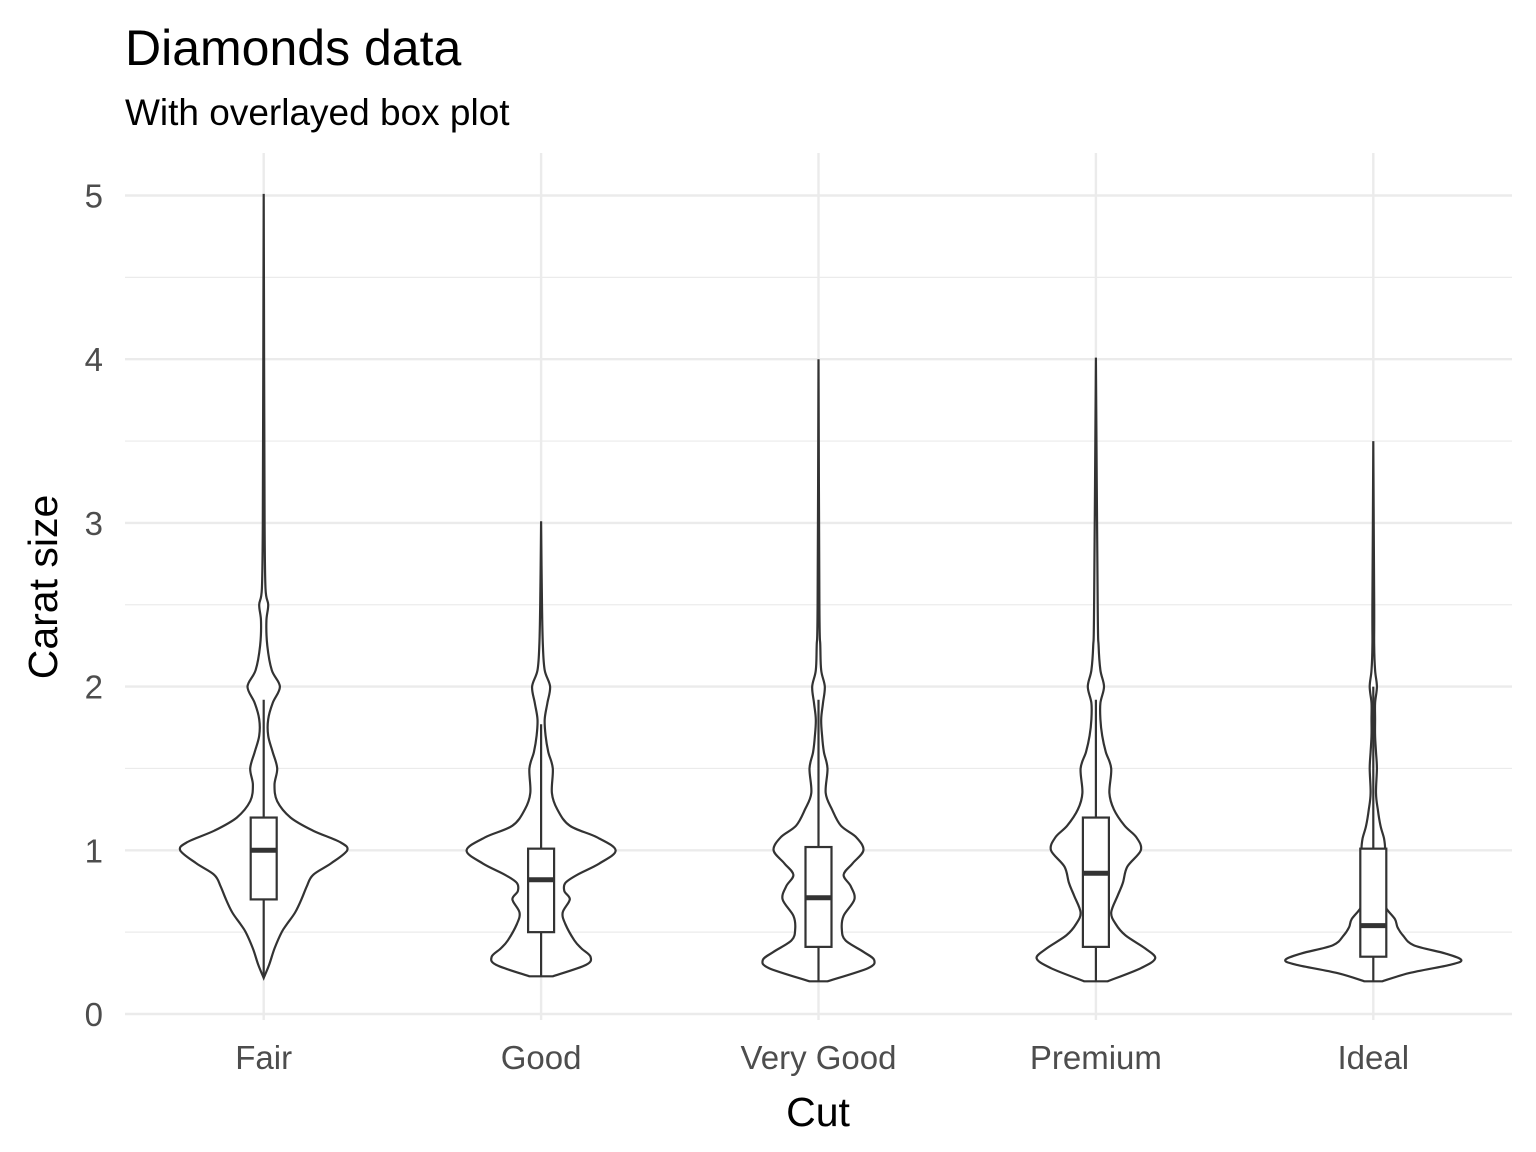 This screenshot has height=1152, width=1536. What do you see at coordinates (541, 890) in the screenshot?
I see `box-good` at bounding box center [541, 890].